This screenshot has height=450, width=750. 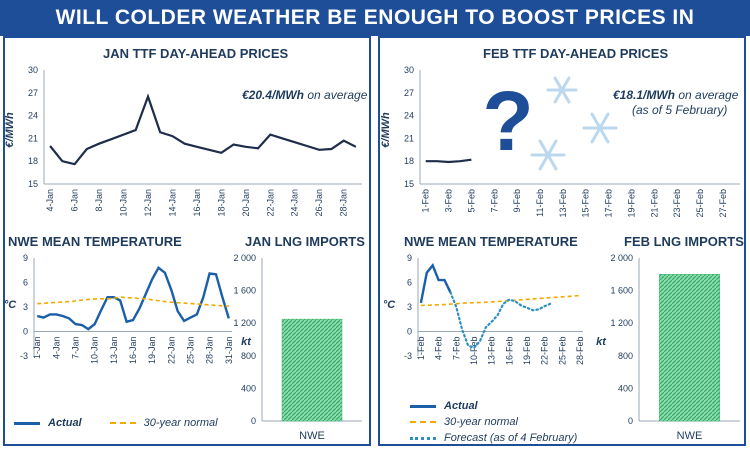 What do you see at coordinates (621, 291) in the screenshot?
I see `feb_lng-ytick-label: 1 600` at bounding box center [621, 291].